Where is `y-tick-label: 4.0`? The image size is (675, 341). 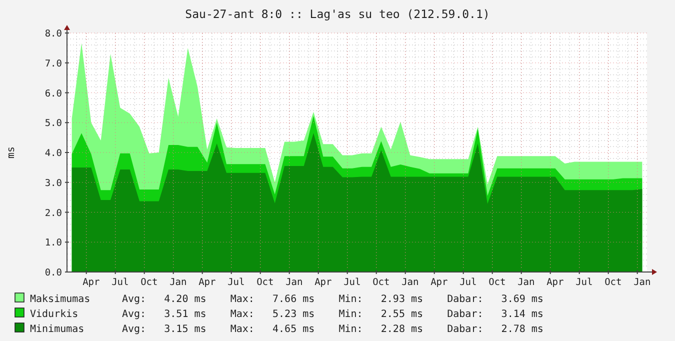 y-tick-label: 4.0 is located at coordinates (53, 153).